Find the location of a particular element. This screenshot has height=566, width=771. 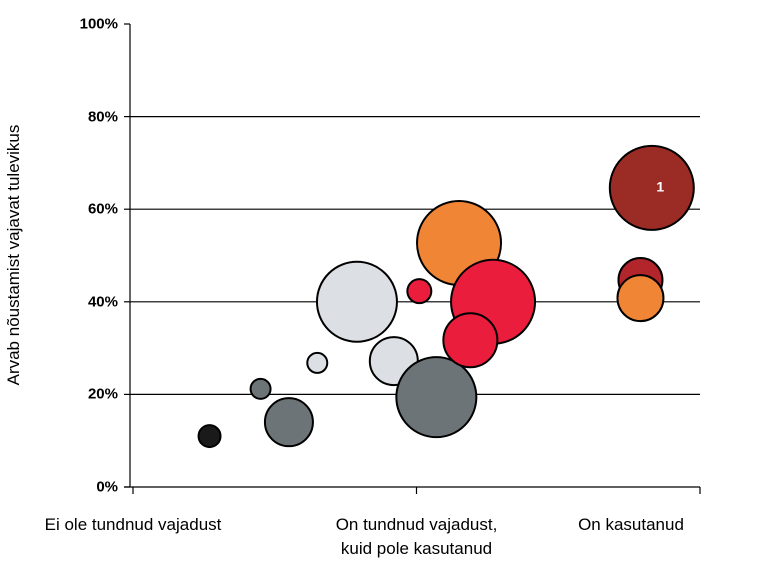

annotation: 1 is located at coordinates (660, 187).